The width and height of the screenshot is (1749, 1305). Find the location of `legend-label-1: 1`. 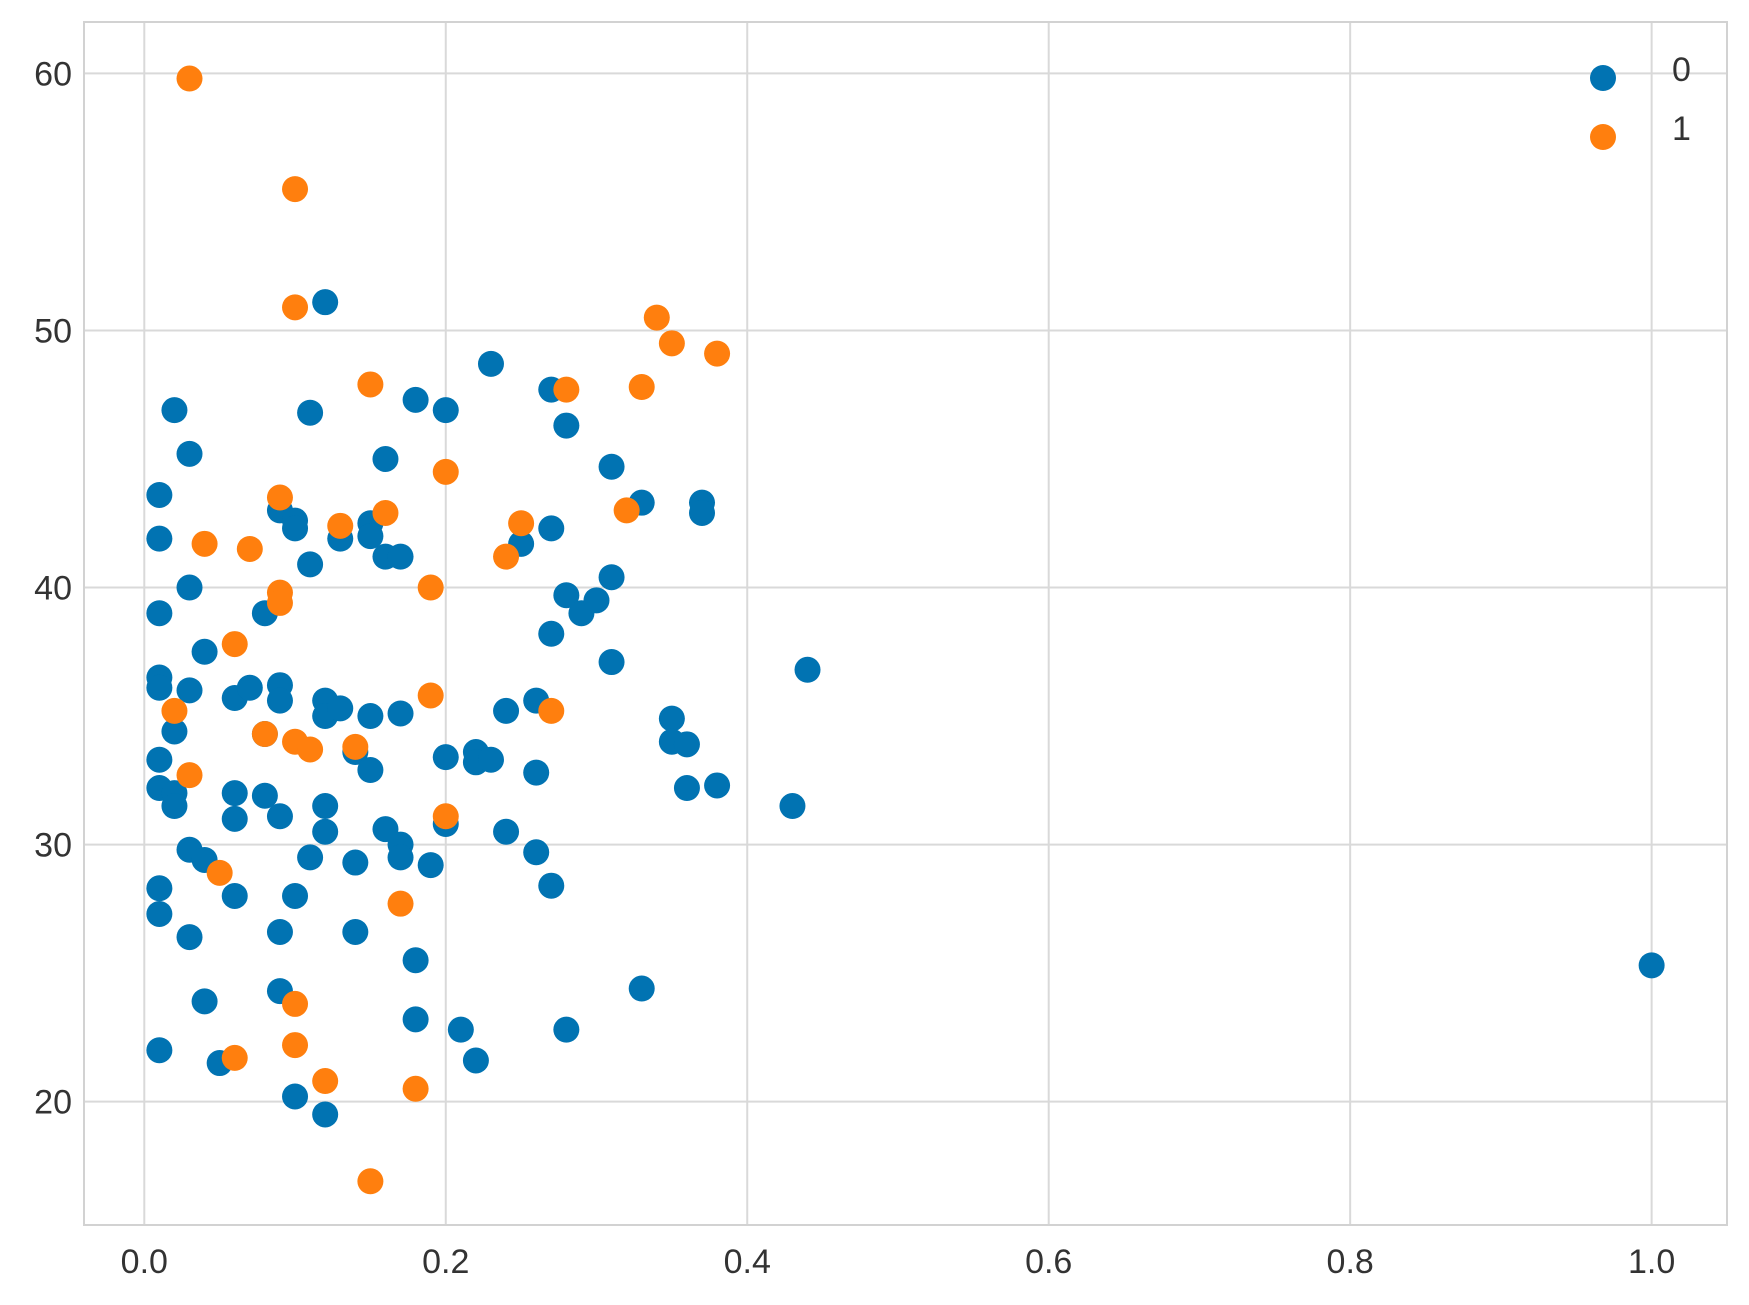

legend-label-1: 1 is located at coordinates (1681, 129).